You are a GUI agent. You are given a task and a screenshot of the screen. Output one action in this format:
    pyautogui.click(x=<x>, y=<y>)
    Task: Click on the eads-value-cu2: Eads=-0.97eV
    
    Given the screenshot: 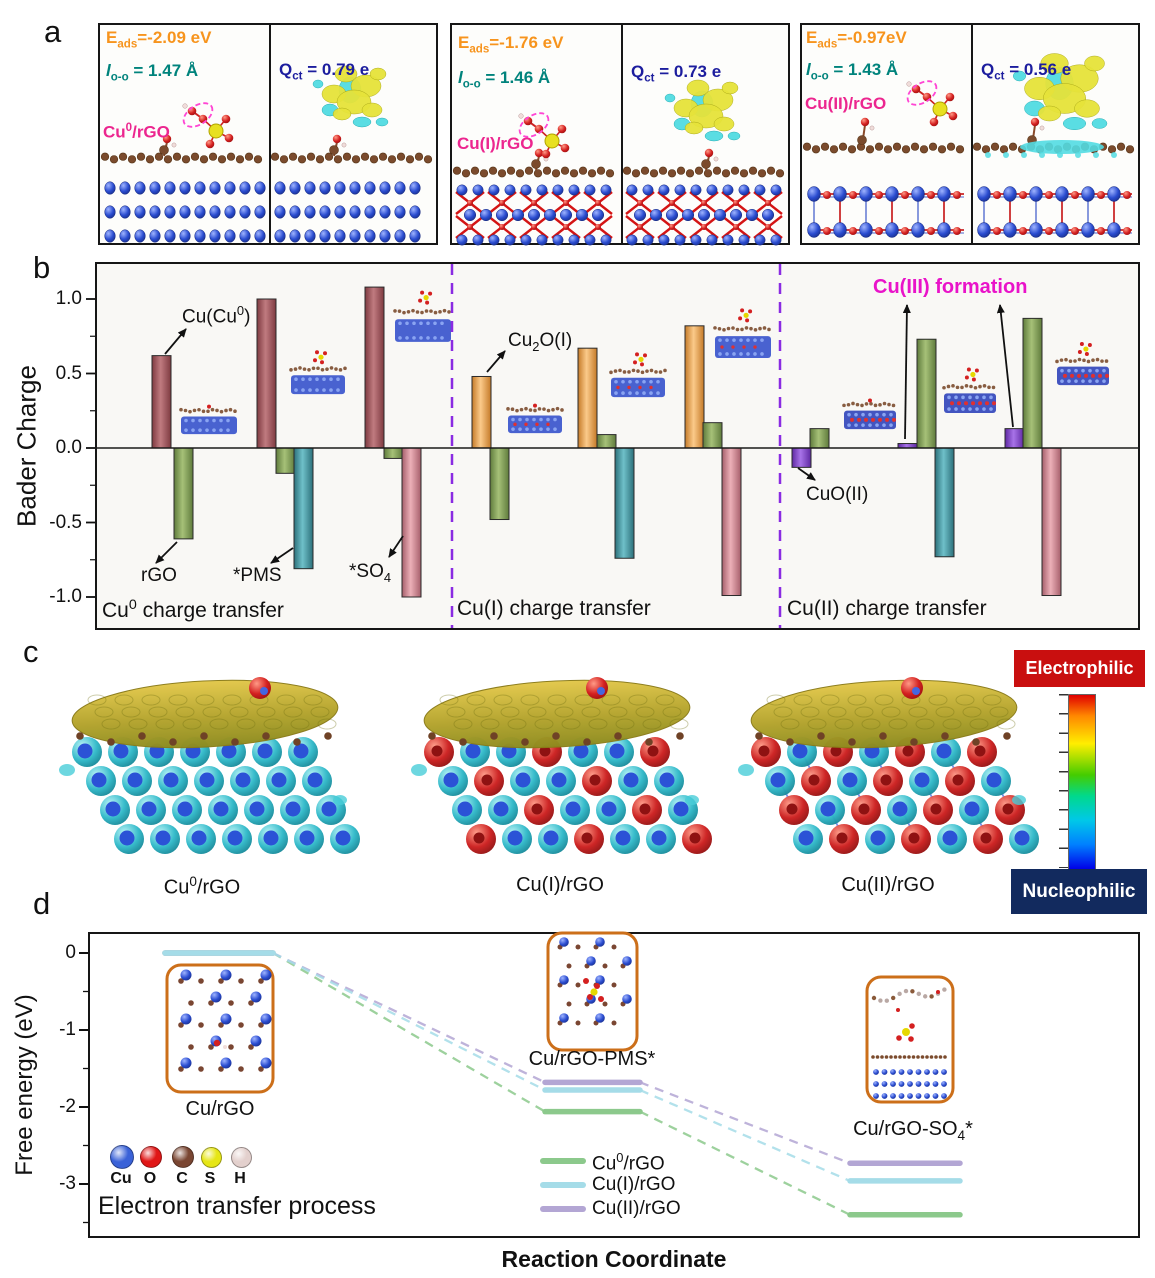 What is the action you would take?
    pyautogui.click(x=856, y=39)
    